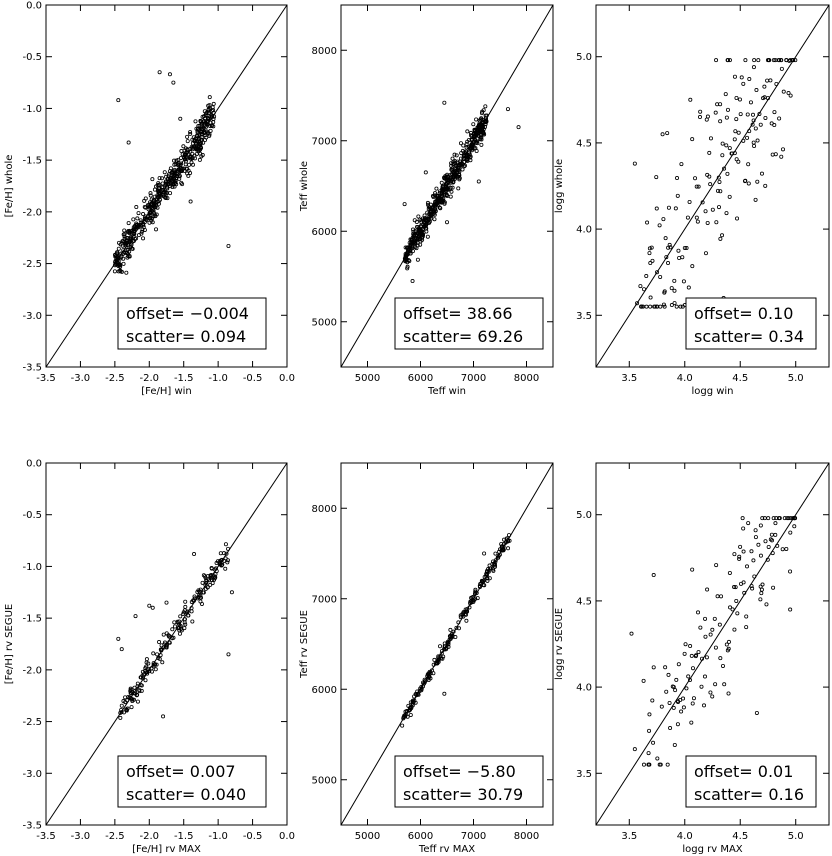  I want to click on y-tick-label: 4.5, so click(584, 143).